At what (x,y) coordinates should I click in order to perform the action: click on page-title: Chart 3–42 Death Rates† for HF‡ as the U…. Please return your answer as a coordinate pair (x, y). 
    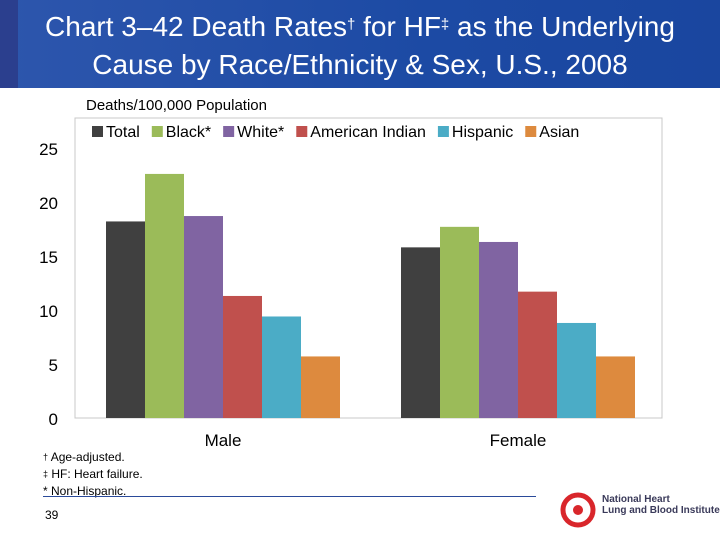
    Looking at the image, I should click on (360, 46).